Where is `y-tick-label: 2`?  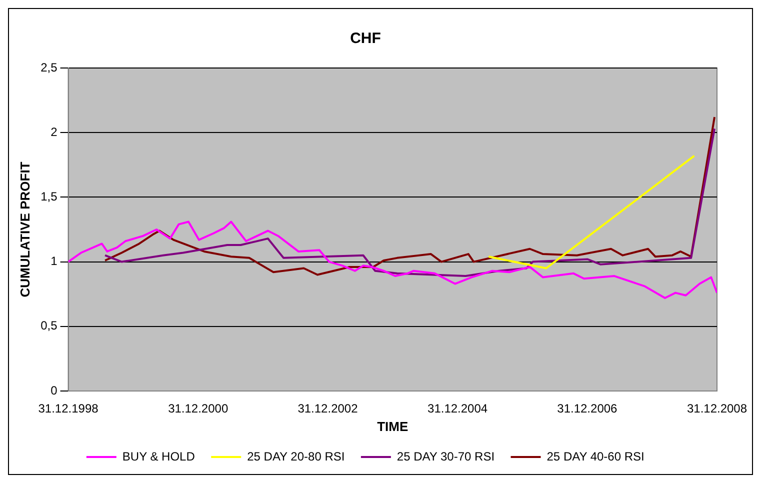 y-tick-label: 2 is located at coordinates (54, 131).